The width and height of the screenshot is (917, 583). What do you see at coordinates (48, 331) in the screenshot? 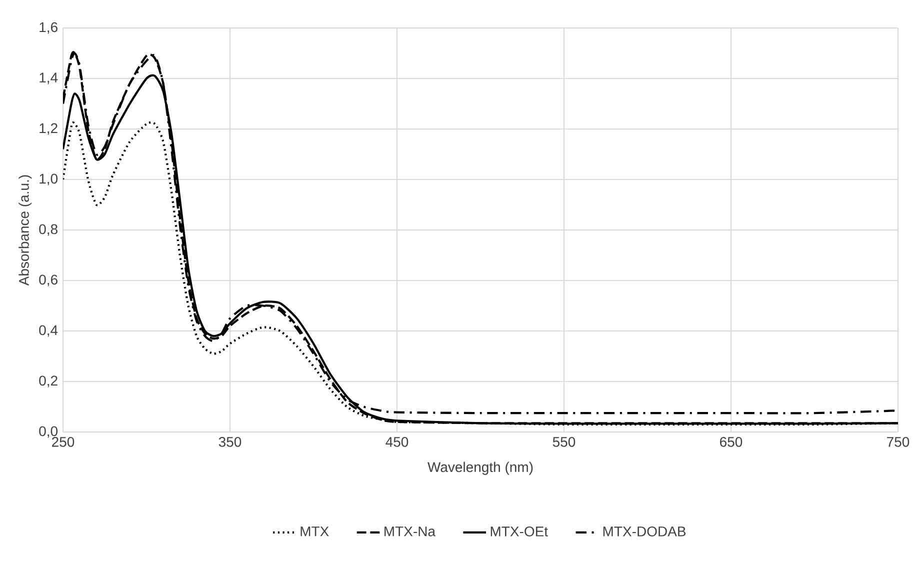
I see `y-tick-label: 0,4` at bounding box center [48, 331].